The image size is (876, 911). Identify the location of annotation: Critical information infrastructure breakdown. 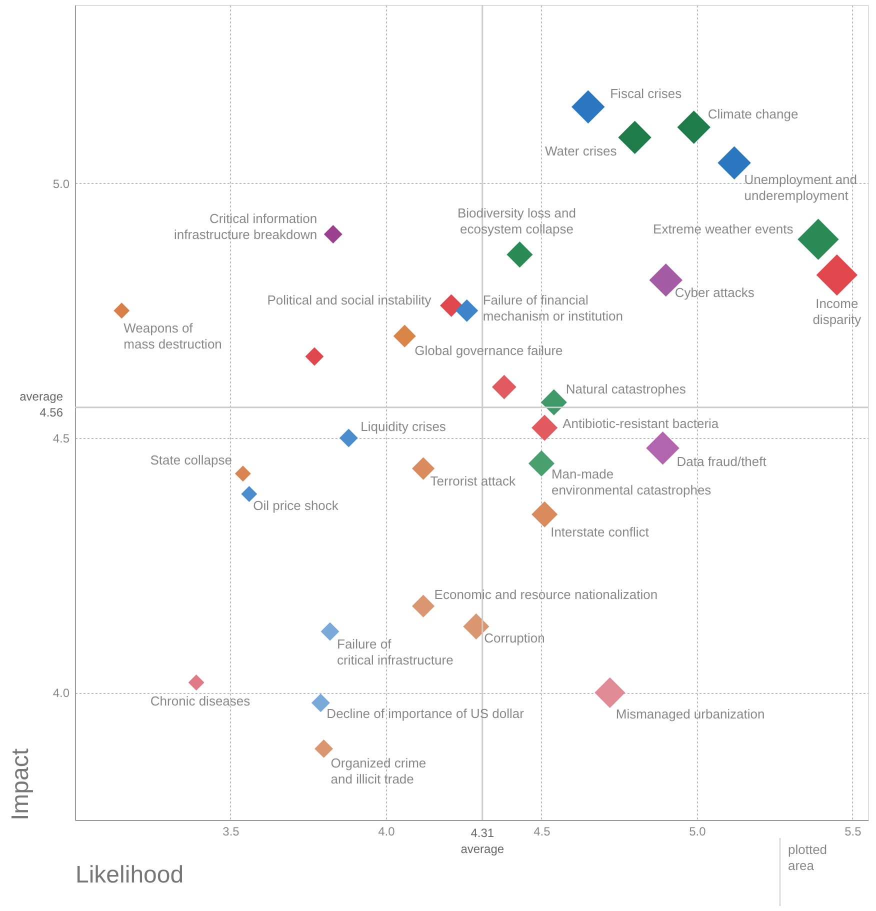
(246, 226).